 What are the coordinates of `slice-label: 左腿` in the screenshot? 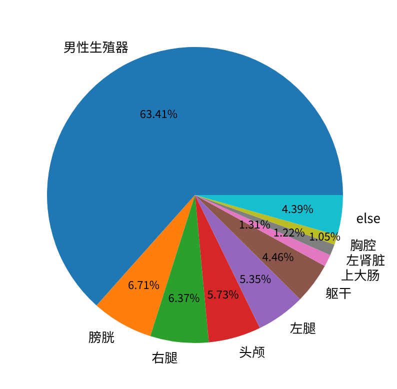 It's located at (303, 327).